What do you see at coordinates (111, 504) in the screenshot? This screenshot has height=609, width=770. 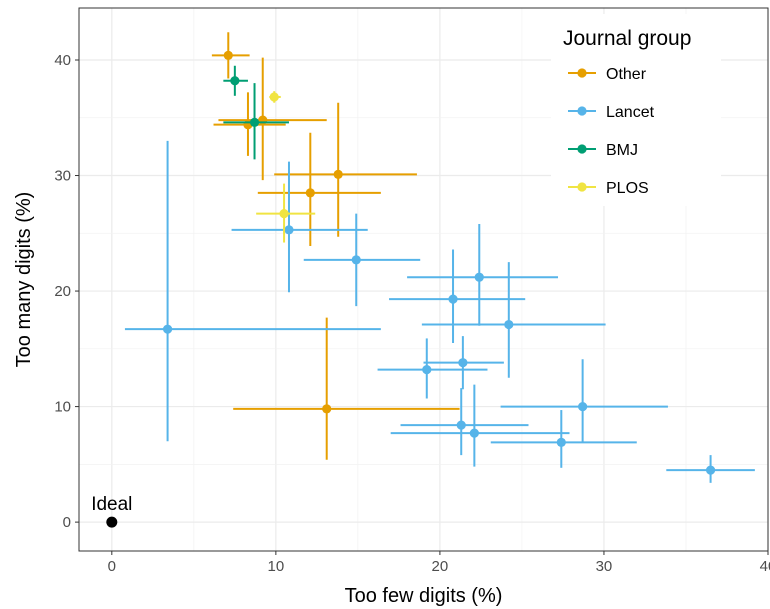 I see `ideal-label: Ideal` at bounding box center [111, 504].